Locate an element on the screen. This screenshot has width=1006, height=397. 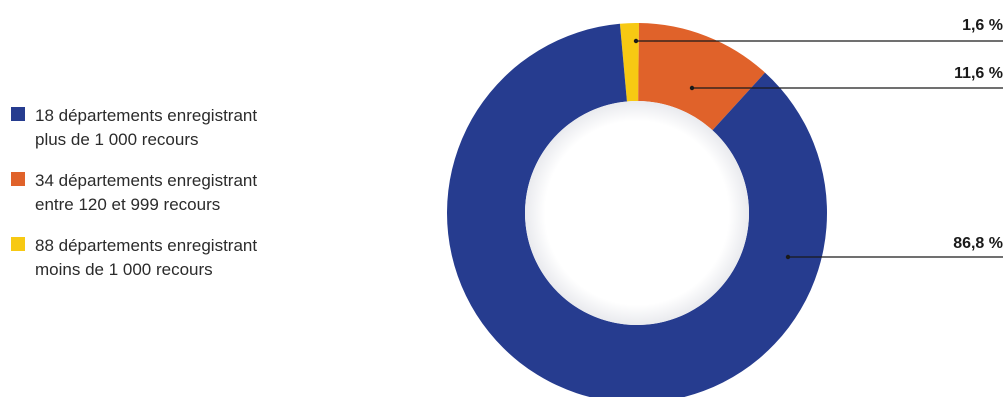
value-label: 1,6 % is located at coordinates (982, 25).